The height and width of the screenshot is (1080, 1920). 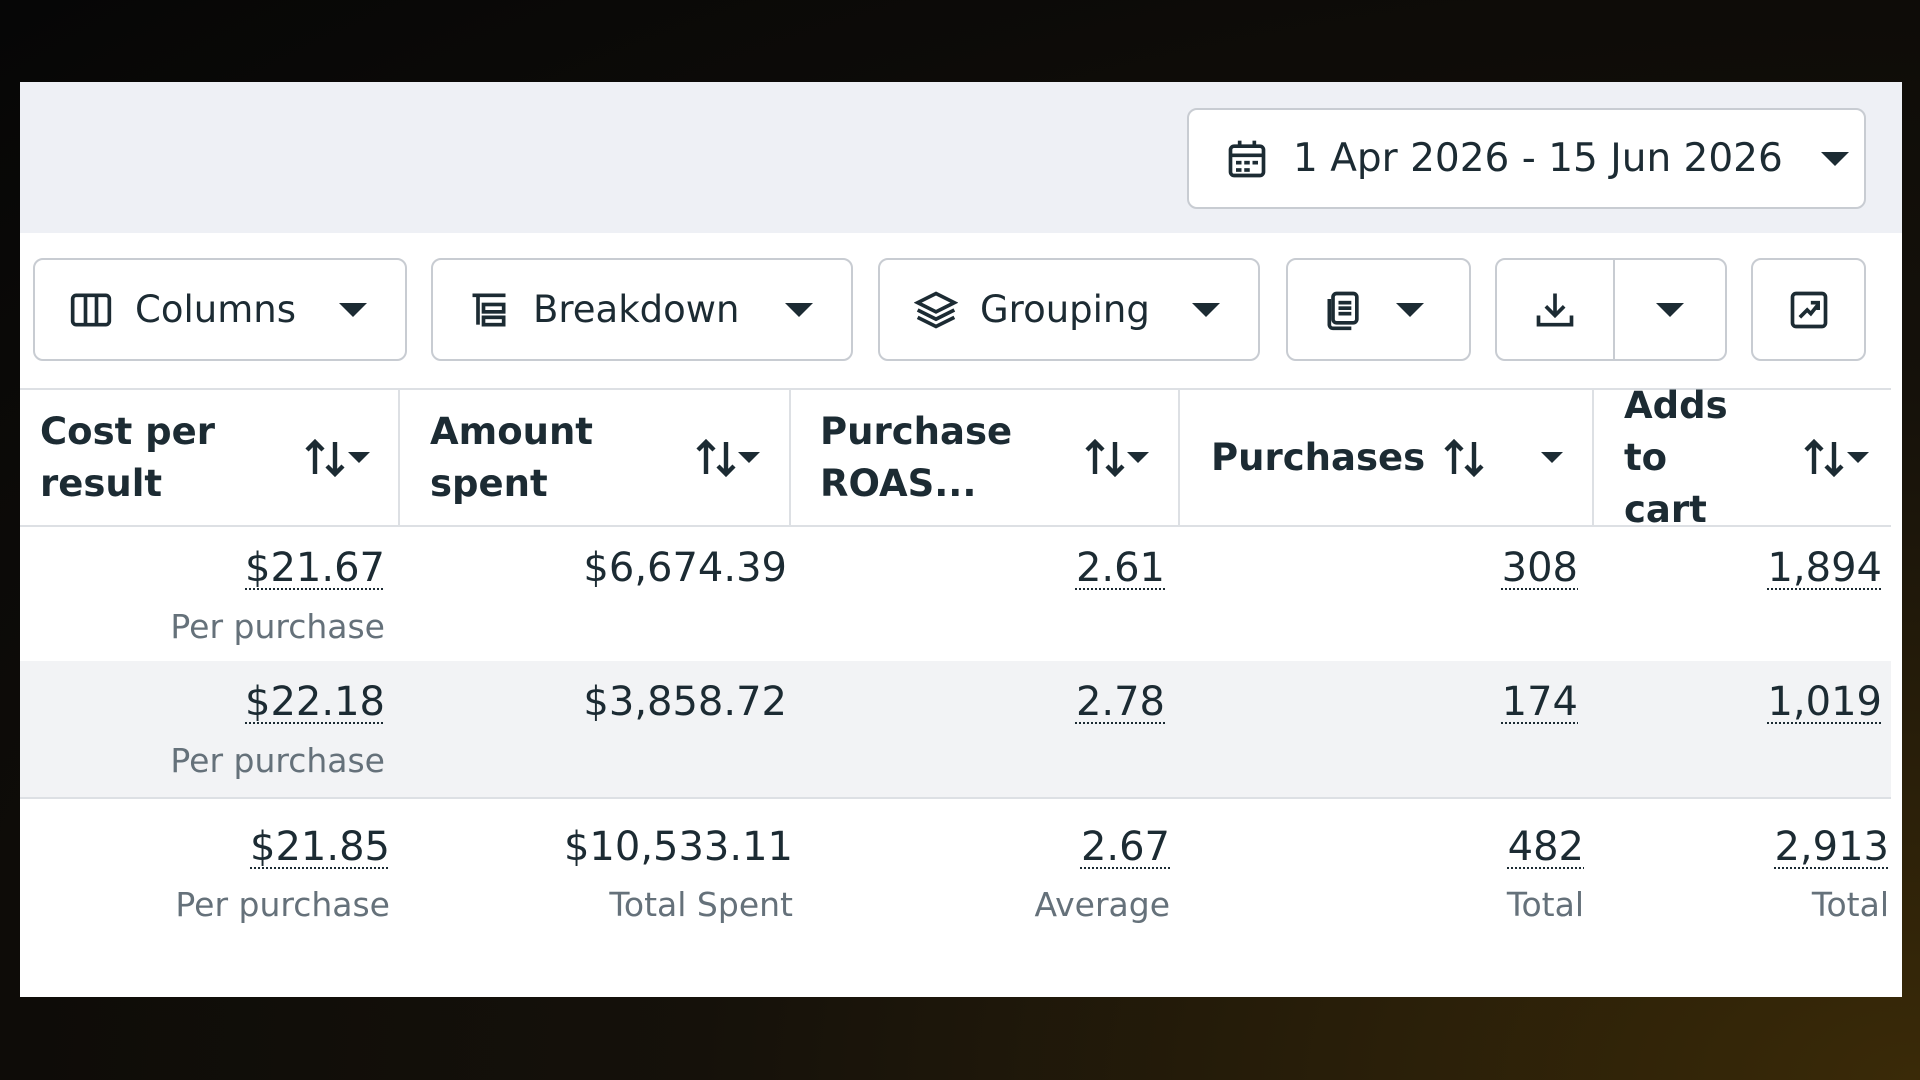 I want to click on download-menu, so click(x=1670, y=309).